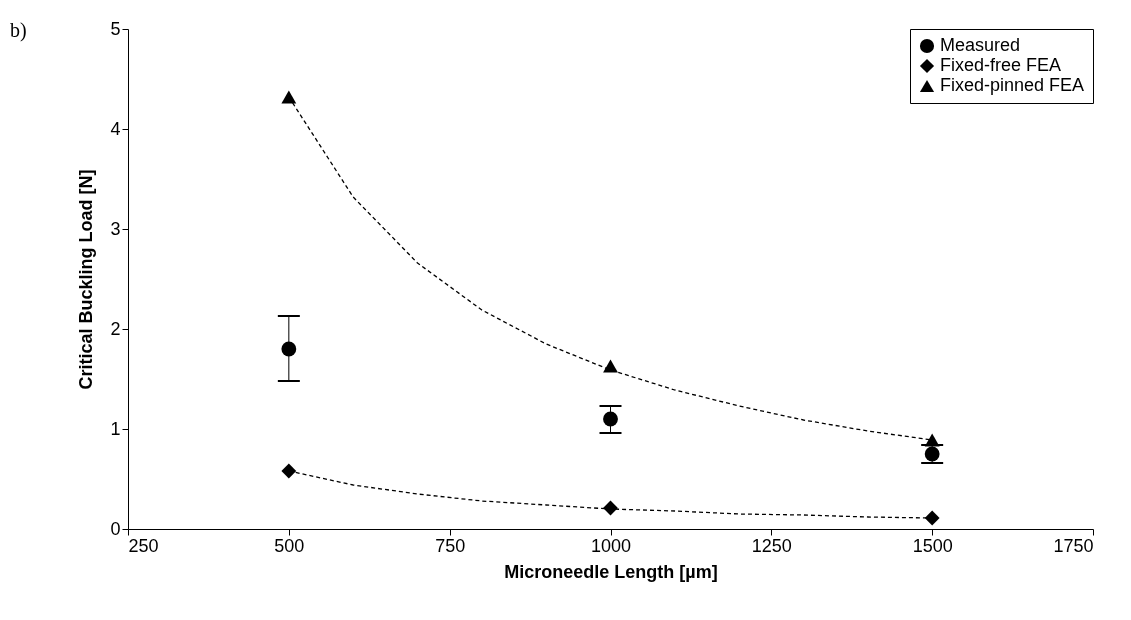 The width and height of the screenshot is (1131, 620). What do you see at coordinates (980, 45) in the screenshot?
I see `legend-label: Measured` at bounding box center [980, 45].